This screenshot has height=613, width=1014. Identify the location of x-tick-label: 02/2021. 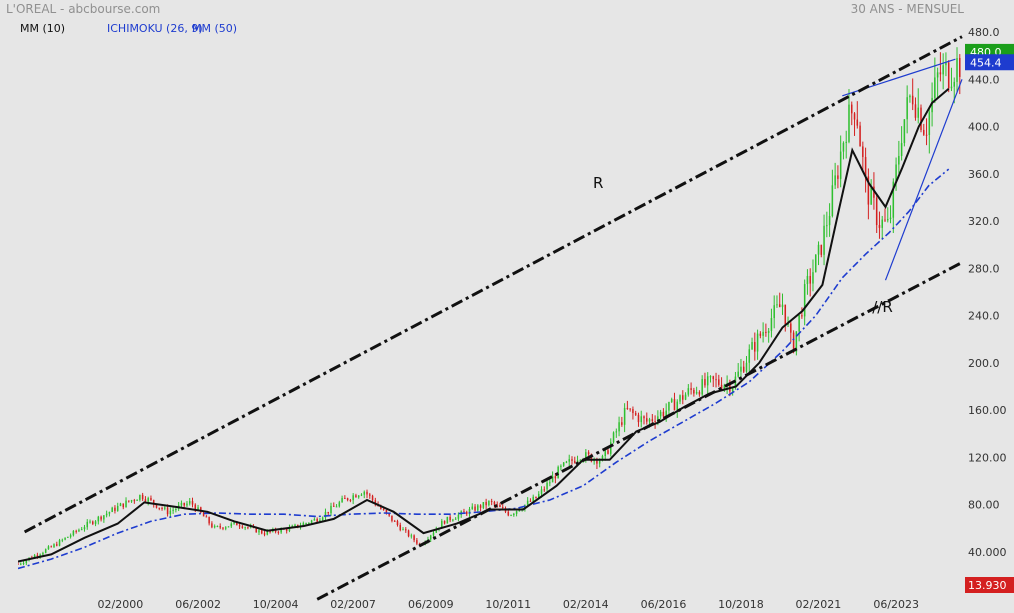
(819, 604).